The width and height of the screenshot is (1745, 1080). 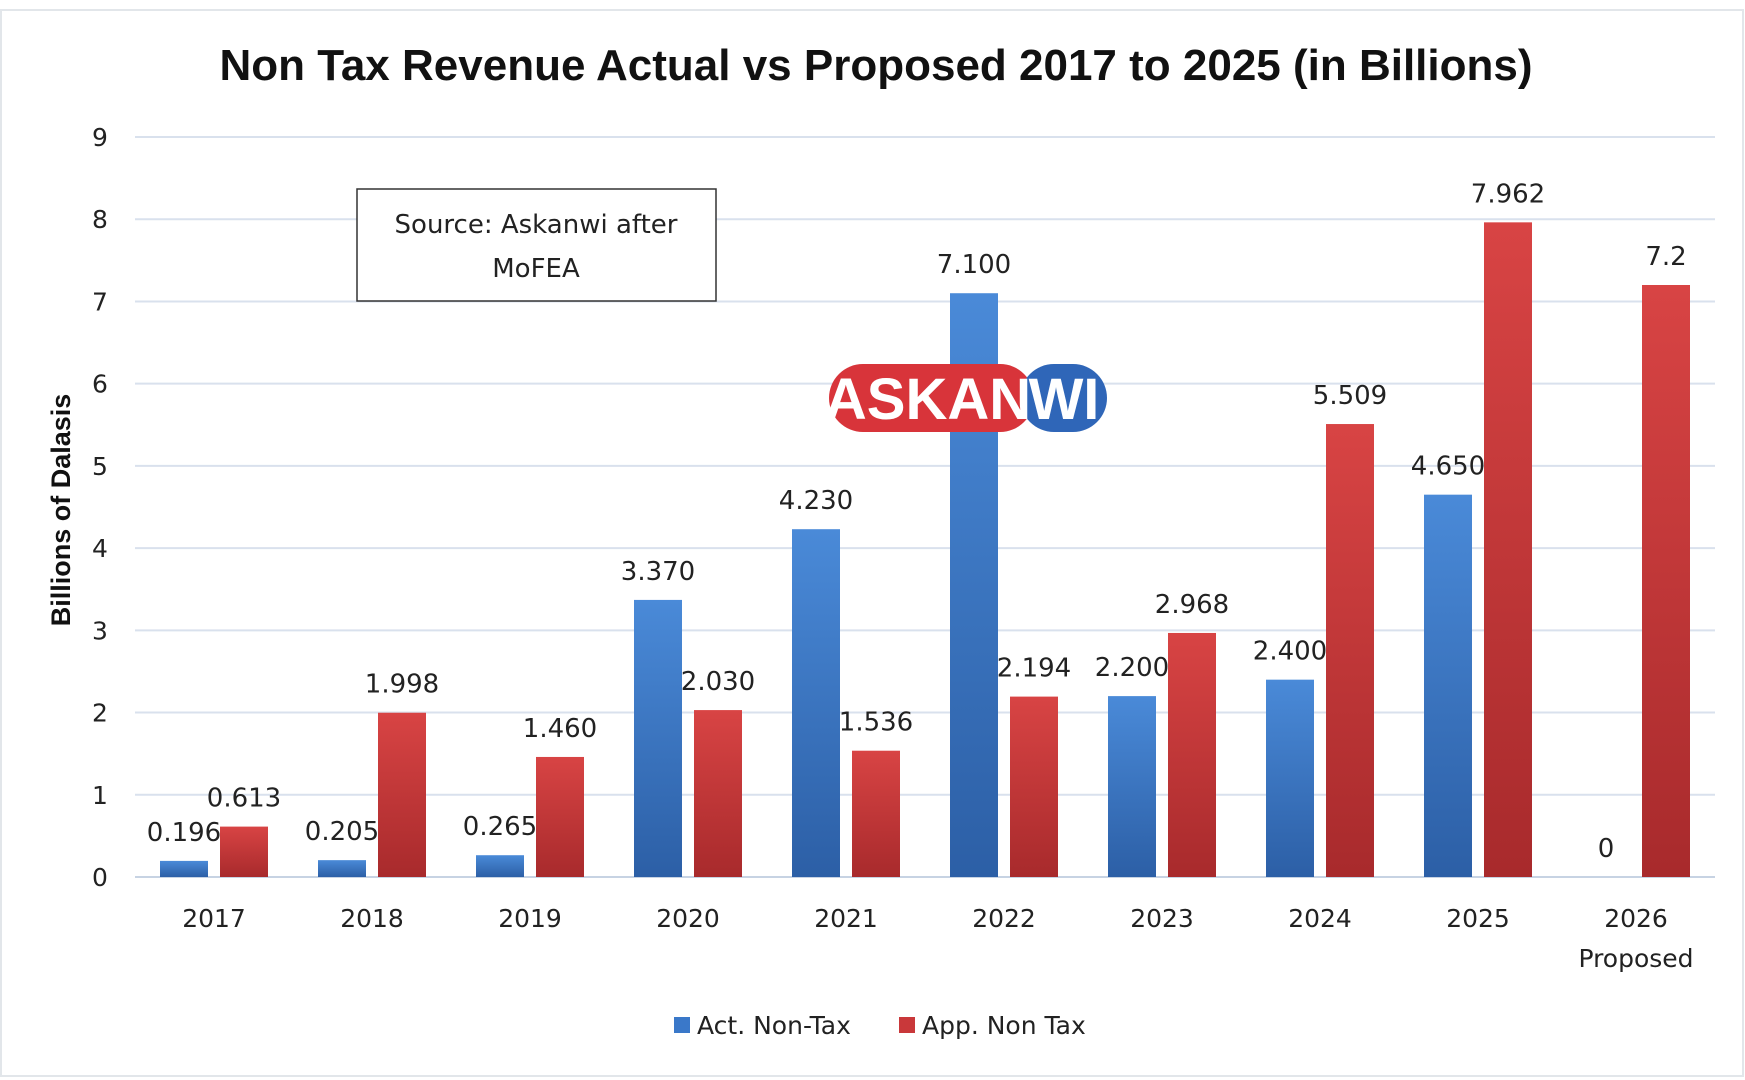 I want to click on legend-swatch-app, so click(x=907, y=1025).